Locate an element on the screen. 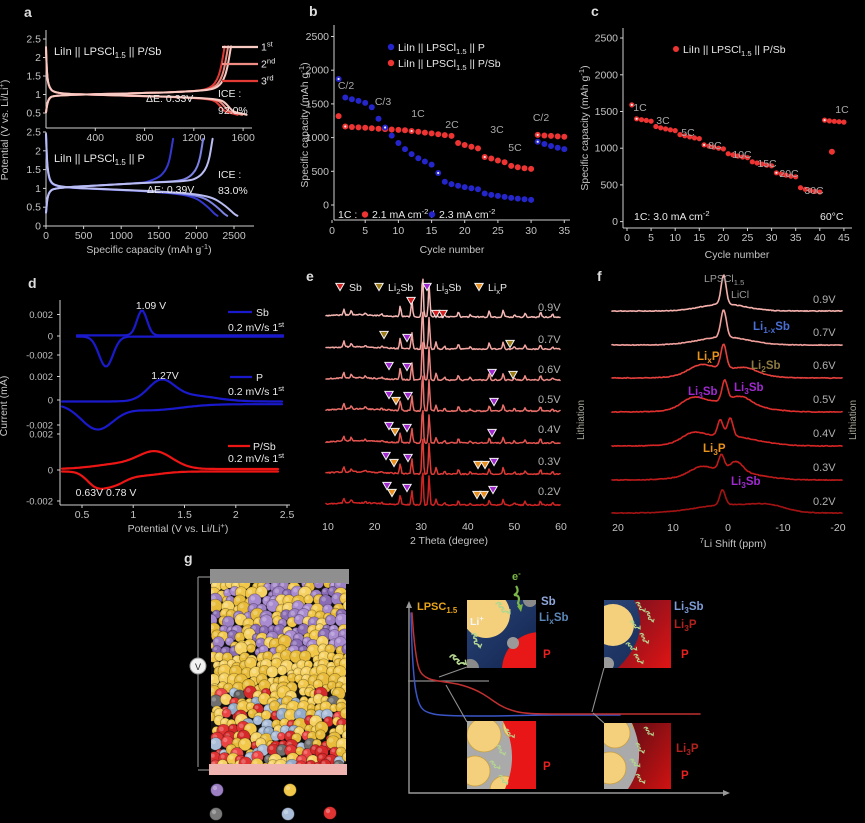  svg-text: 1.27V is located at coordinates (164, 376).